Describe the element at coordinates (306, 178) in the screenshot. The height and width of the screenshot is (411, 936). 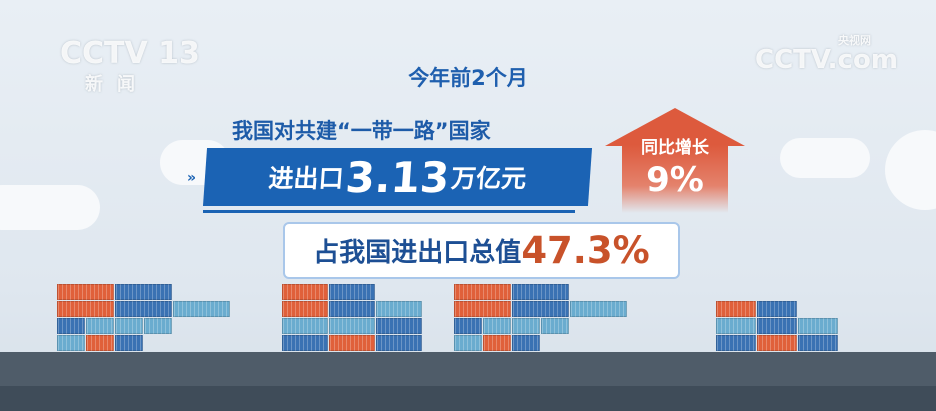
I see `banner-prefix: 进出口` at that location.